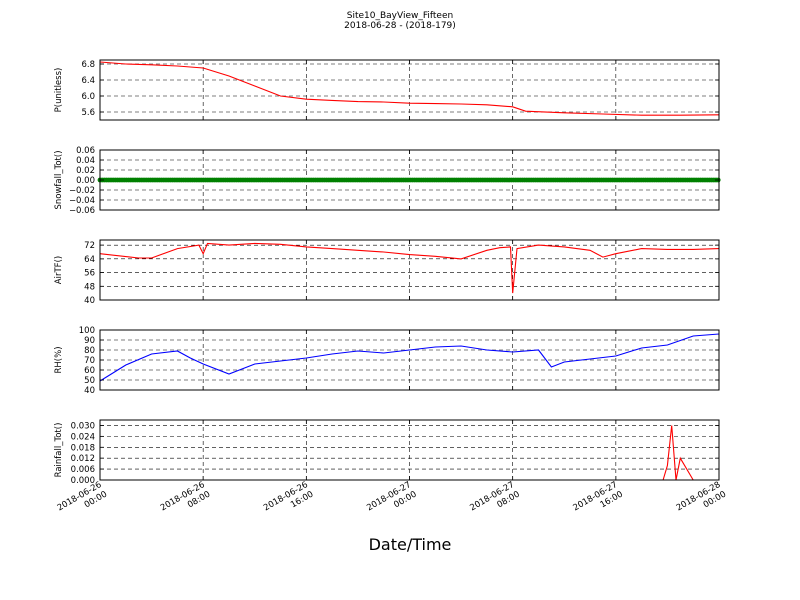 This screenshot has height=600, width=800. Describe the element at coordinates (83, 481) in the screenshot. I see `y-tick-label: 0.000` at that location.